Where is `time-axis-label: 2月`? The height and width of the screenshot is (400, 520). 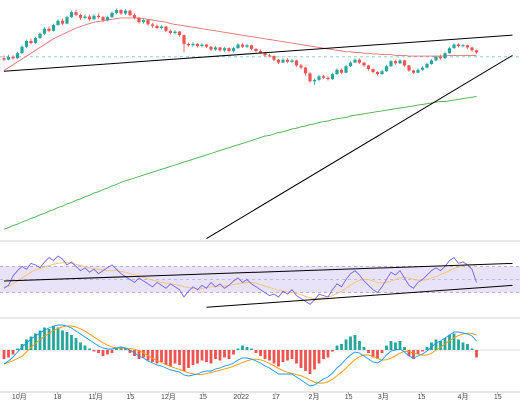 time-axis-label: 2月 is located at coordinates (314, 396).